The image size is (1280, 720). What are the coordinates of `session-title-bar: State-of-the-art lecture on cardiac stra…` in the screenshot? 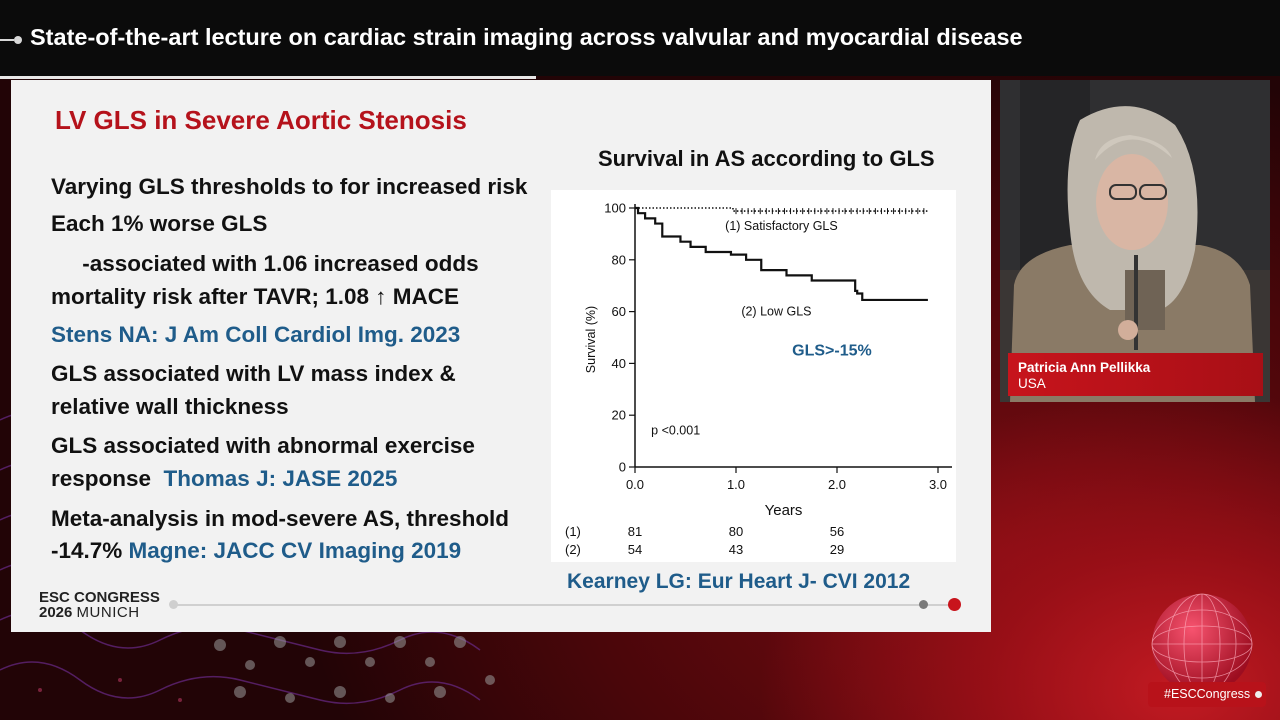 It's located at (640, 38).